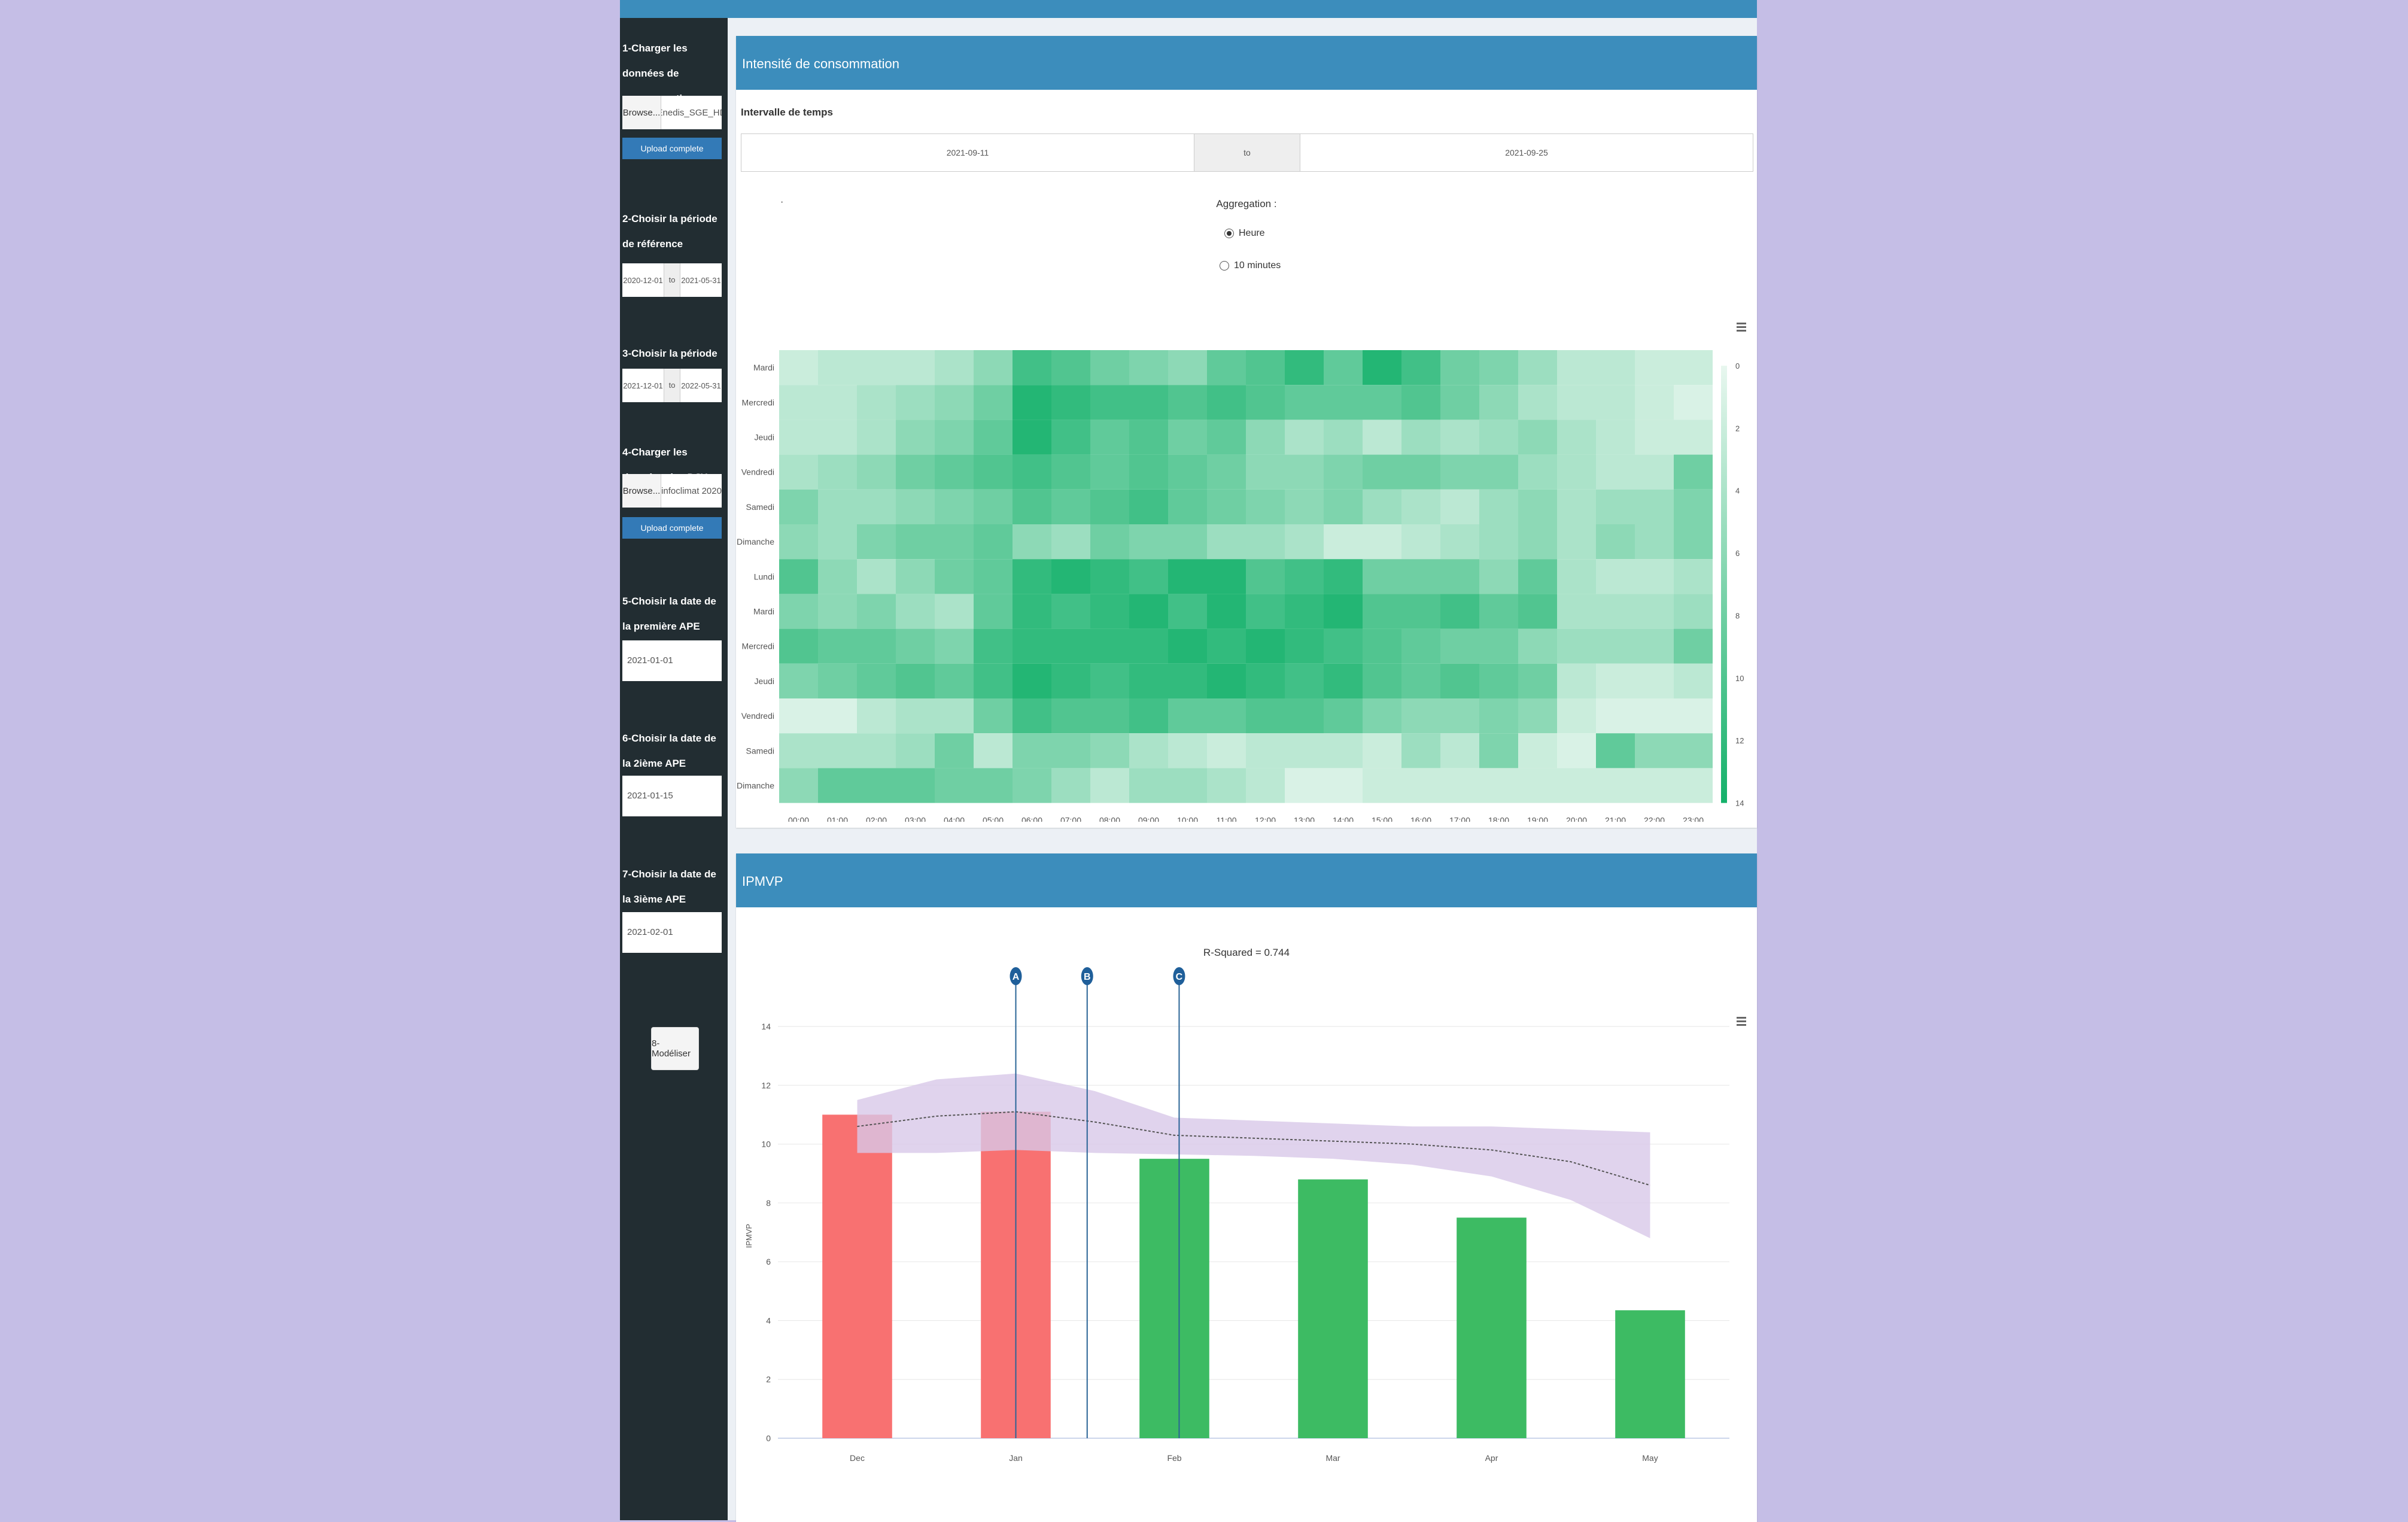  What do you see at coordinates (1615, 819) in the screenshot?
I see `heatmap-col-label: 21:00` at bounding box center [1615, 819].